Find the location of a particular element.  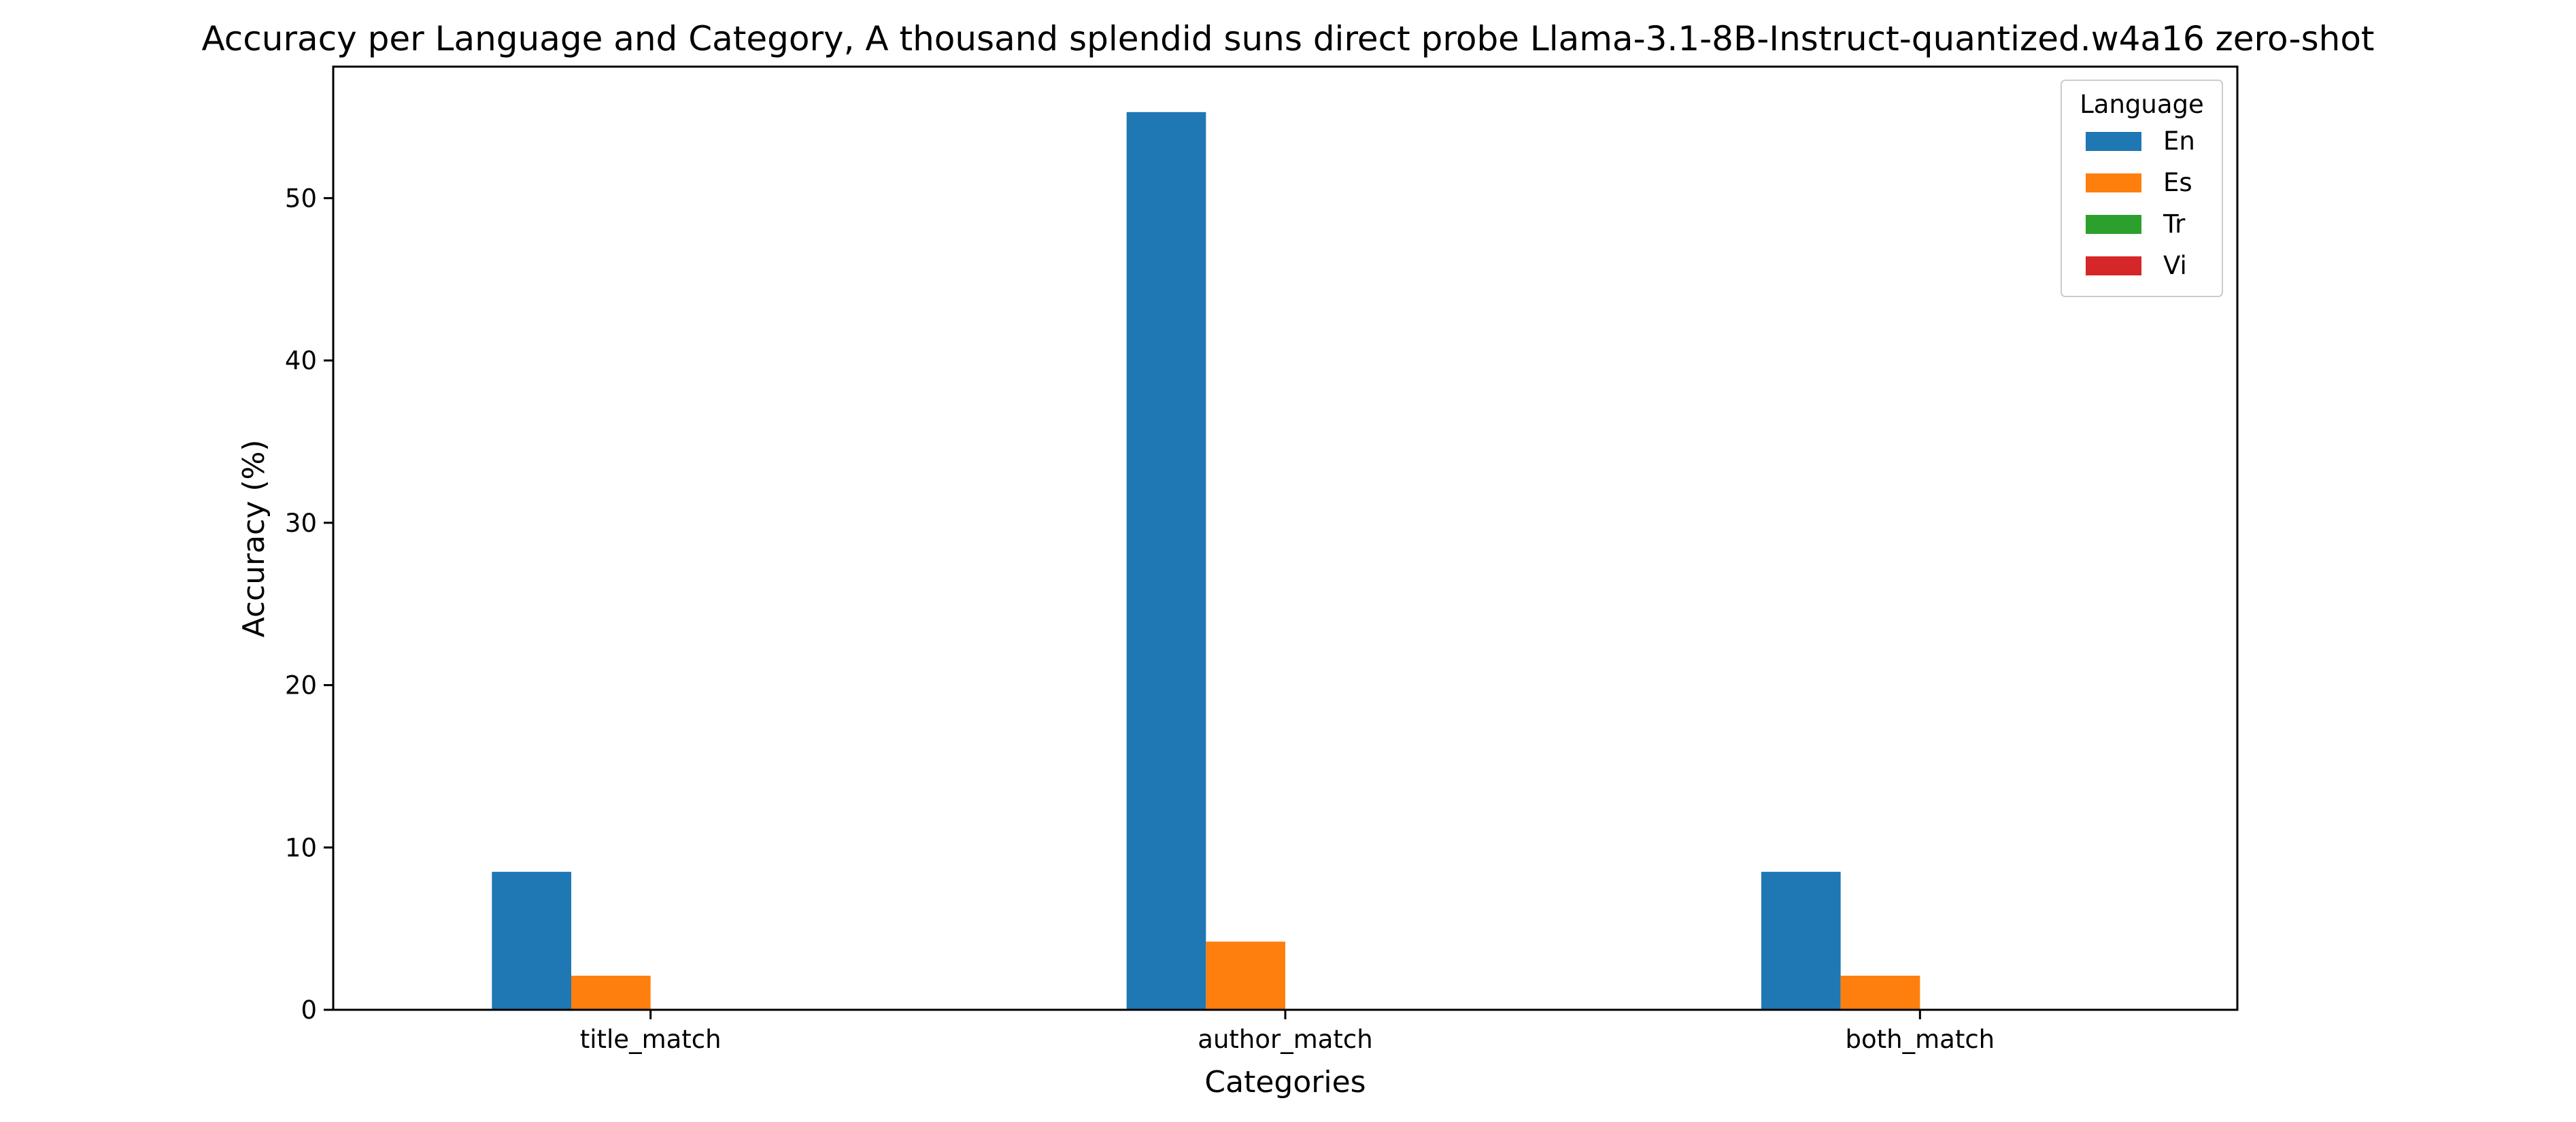

bar-es-title_match is located at coordinates (611, 993).